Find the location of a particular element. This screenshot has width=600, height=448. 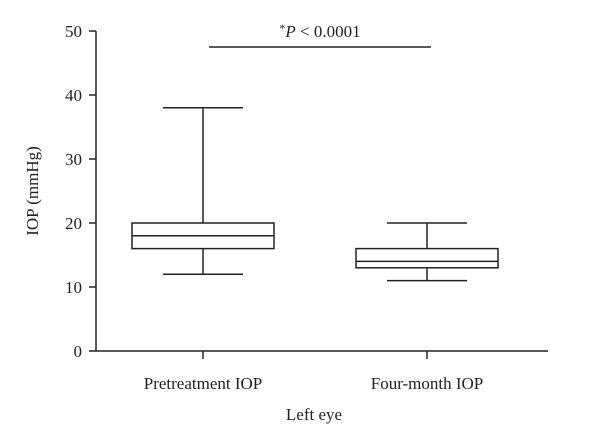

y-tick-label: 30 is located at coordinates (73, 159).